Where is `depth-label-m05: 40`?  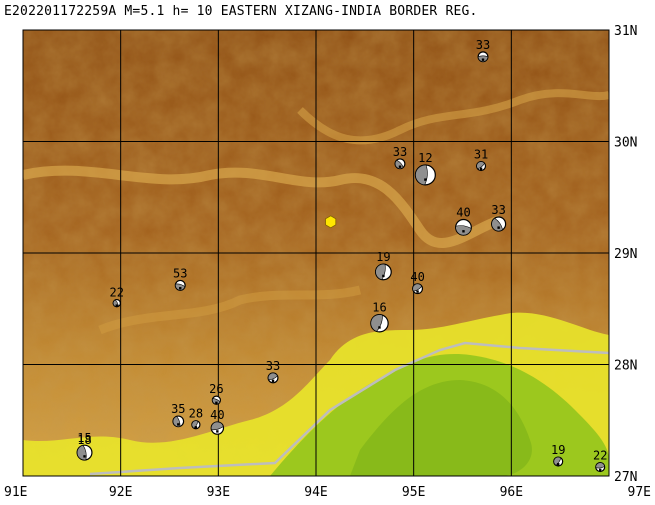 depth-label-m05: 40 is located at coordinates (463, 213).